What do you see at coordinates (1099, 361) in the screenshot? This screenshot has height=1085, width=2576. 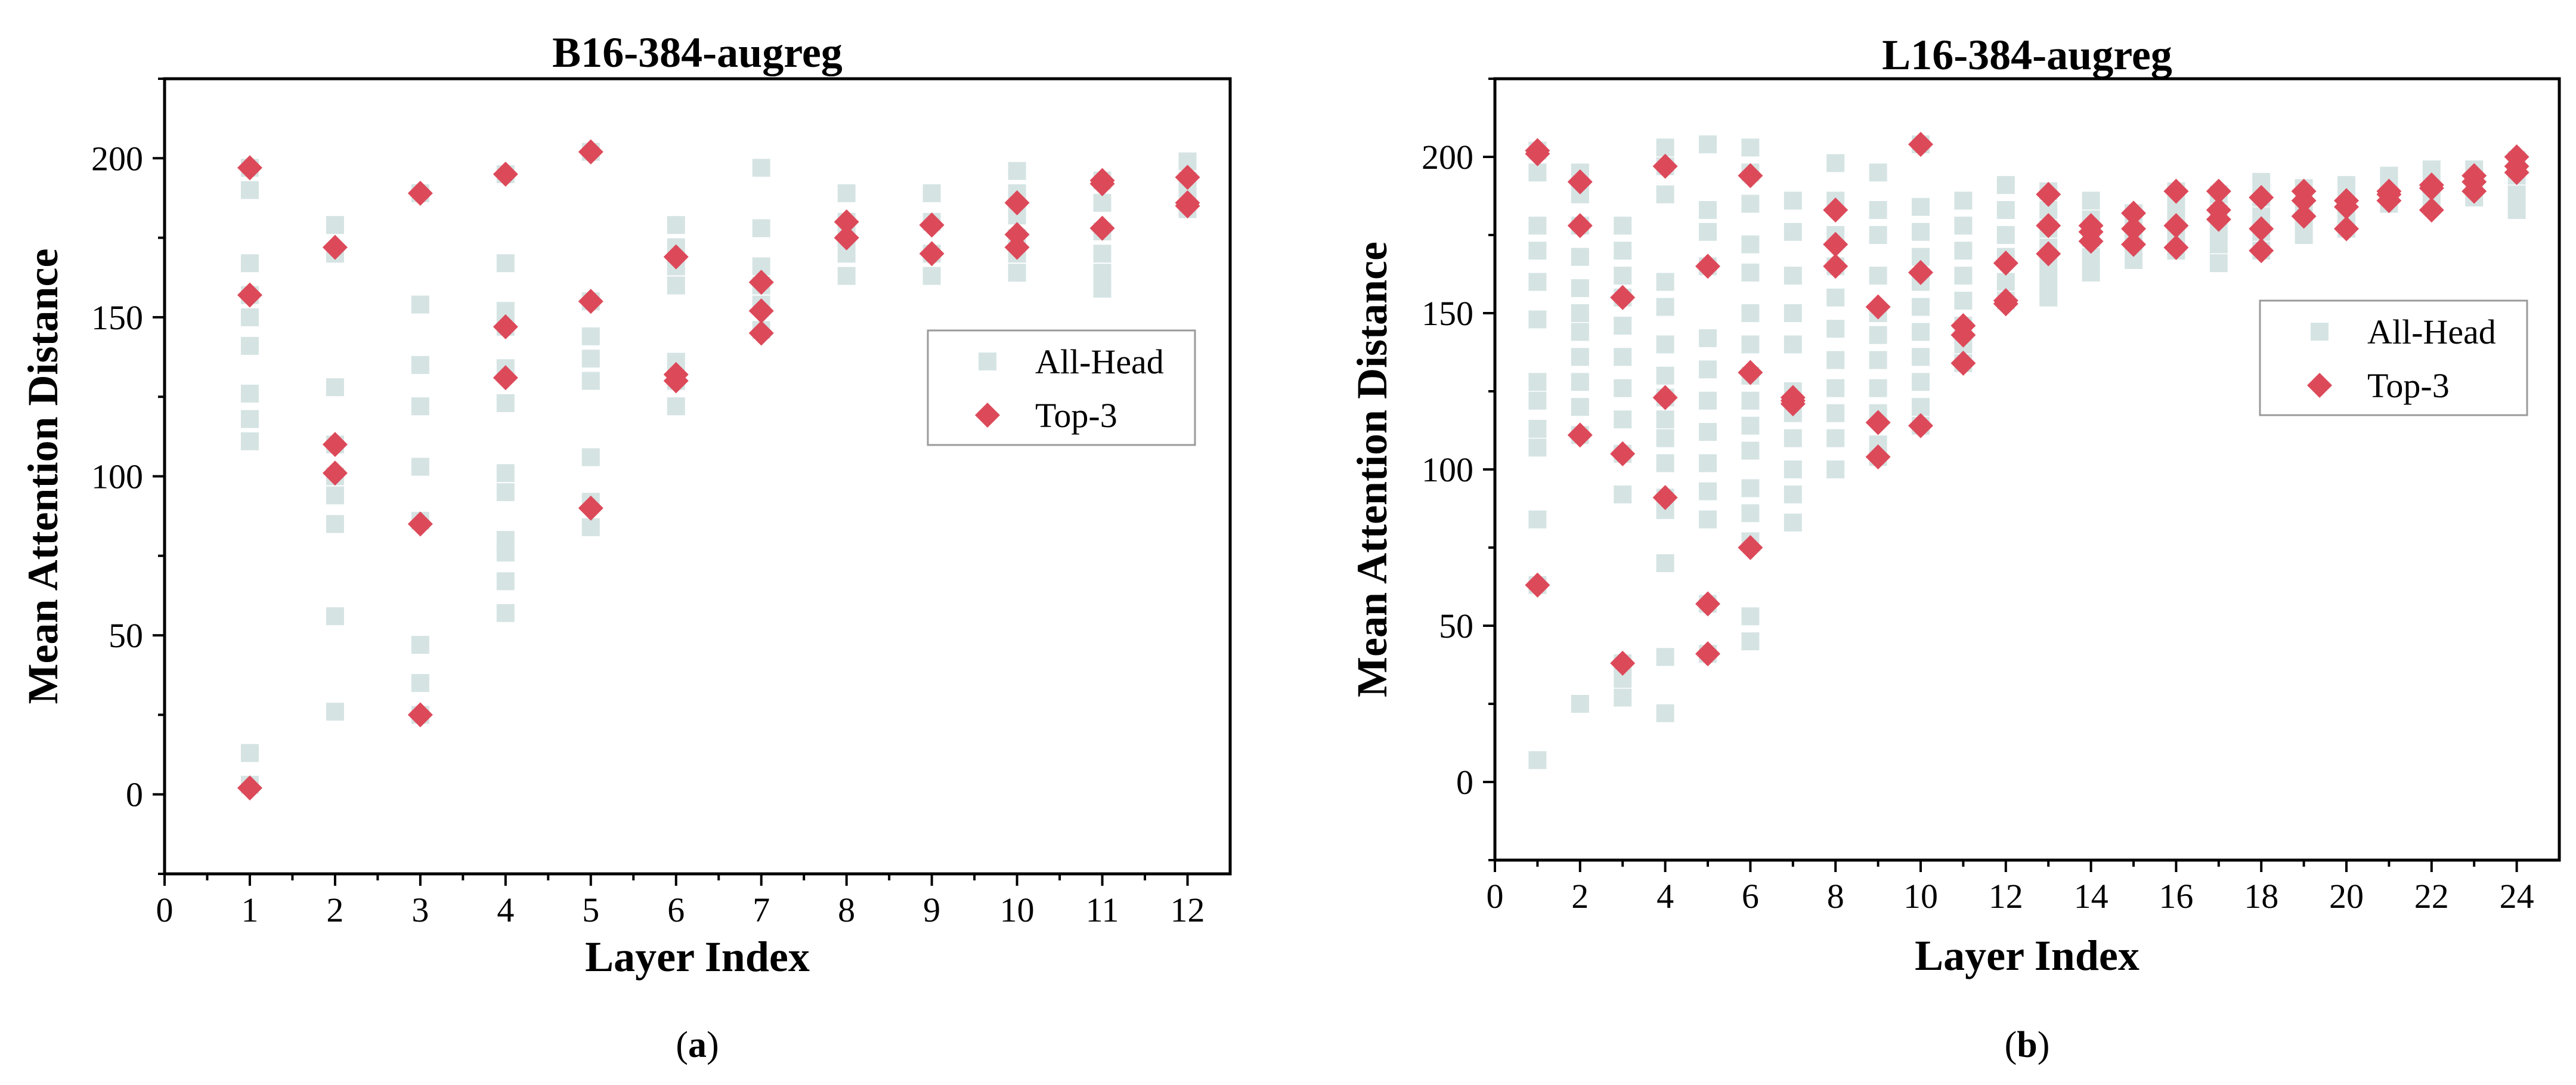 I see `legend-label: All-Head` at bounding box center [1099, 361].